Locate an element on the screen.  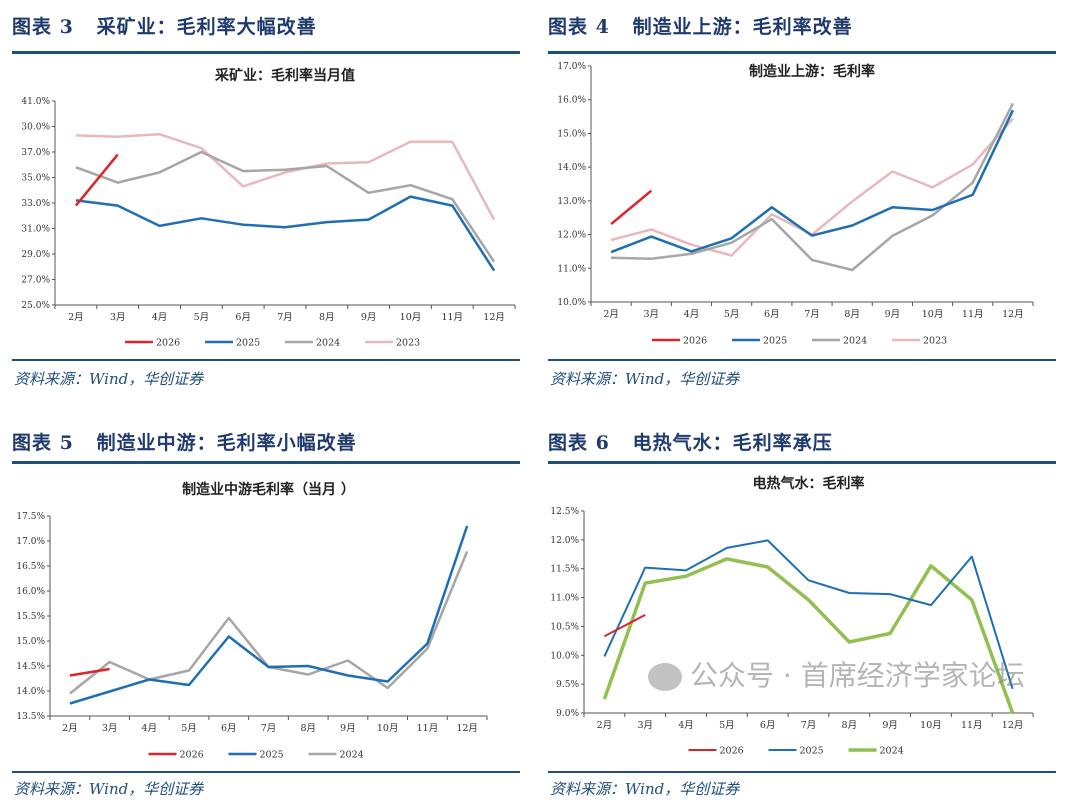
y-tick-label: 25.0% is located at coordinates (35, 306).